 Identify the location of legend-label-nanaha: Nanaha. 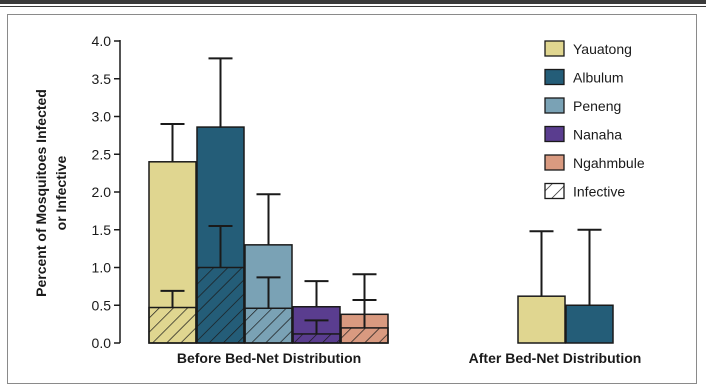
(597, 135).